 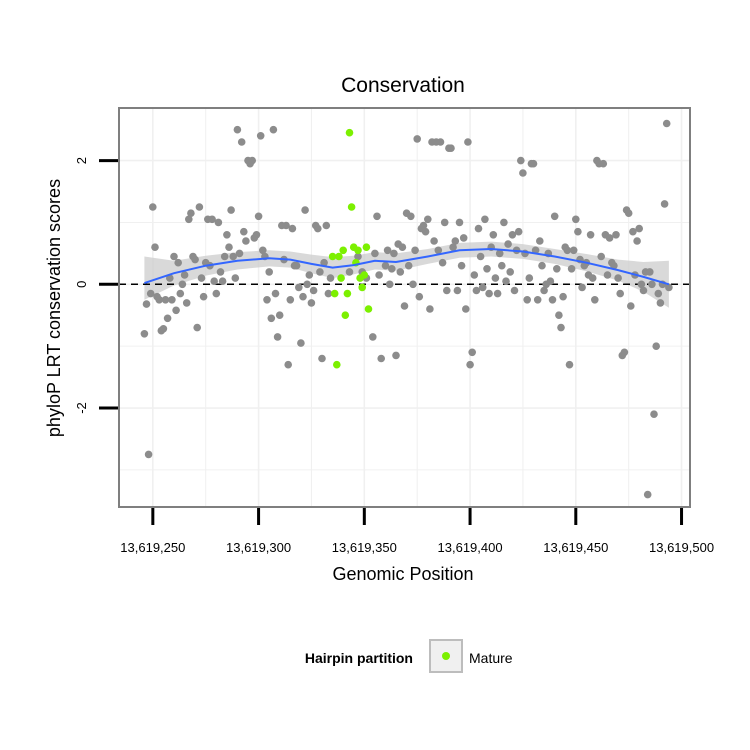 I want to click on x-tick-label: 13,619,350, so click(x=364, y=547).